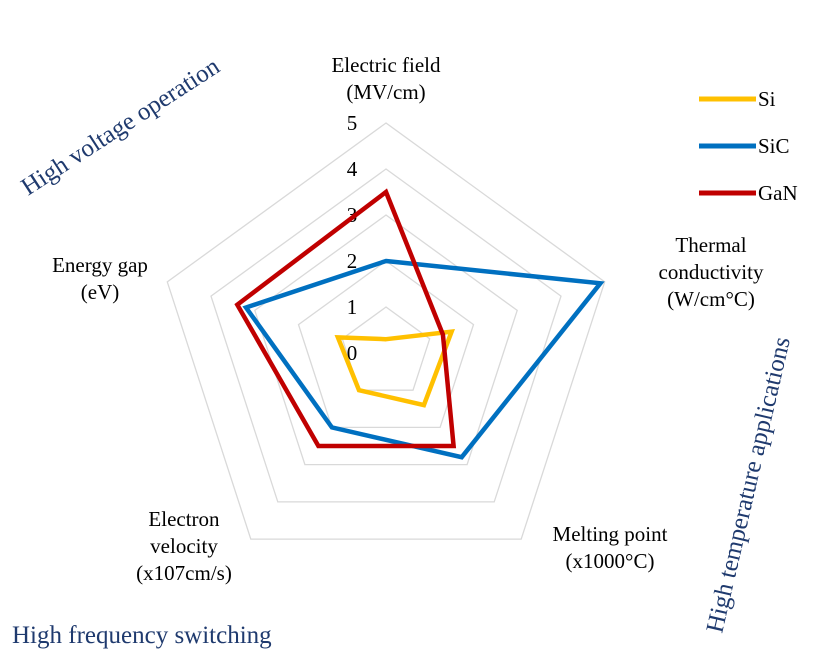 The width and height of the screenshot is (838, 655). I want to click on axis-label-0: Electric field (MV/cm), so click(386, 78).